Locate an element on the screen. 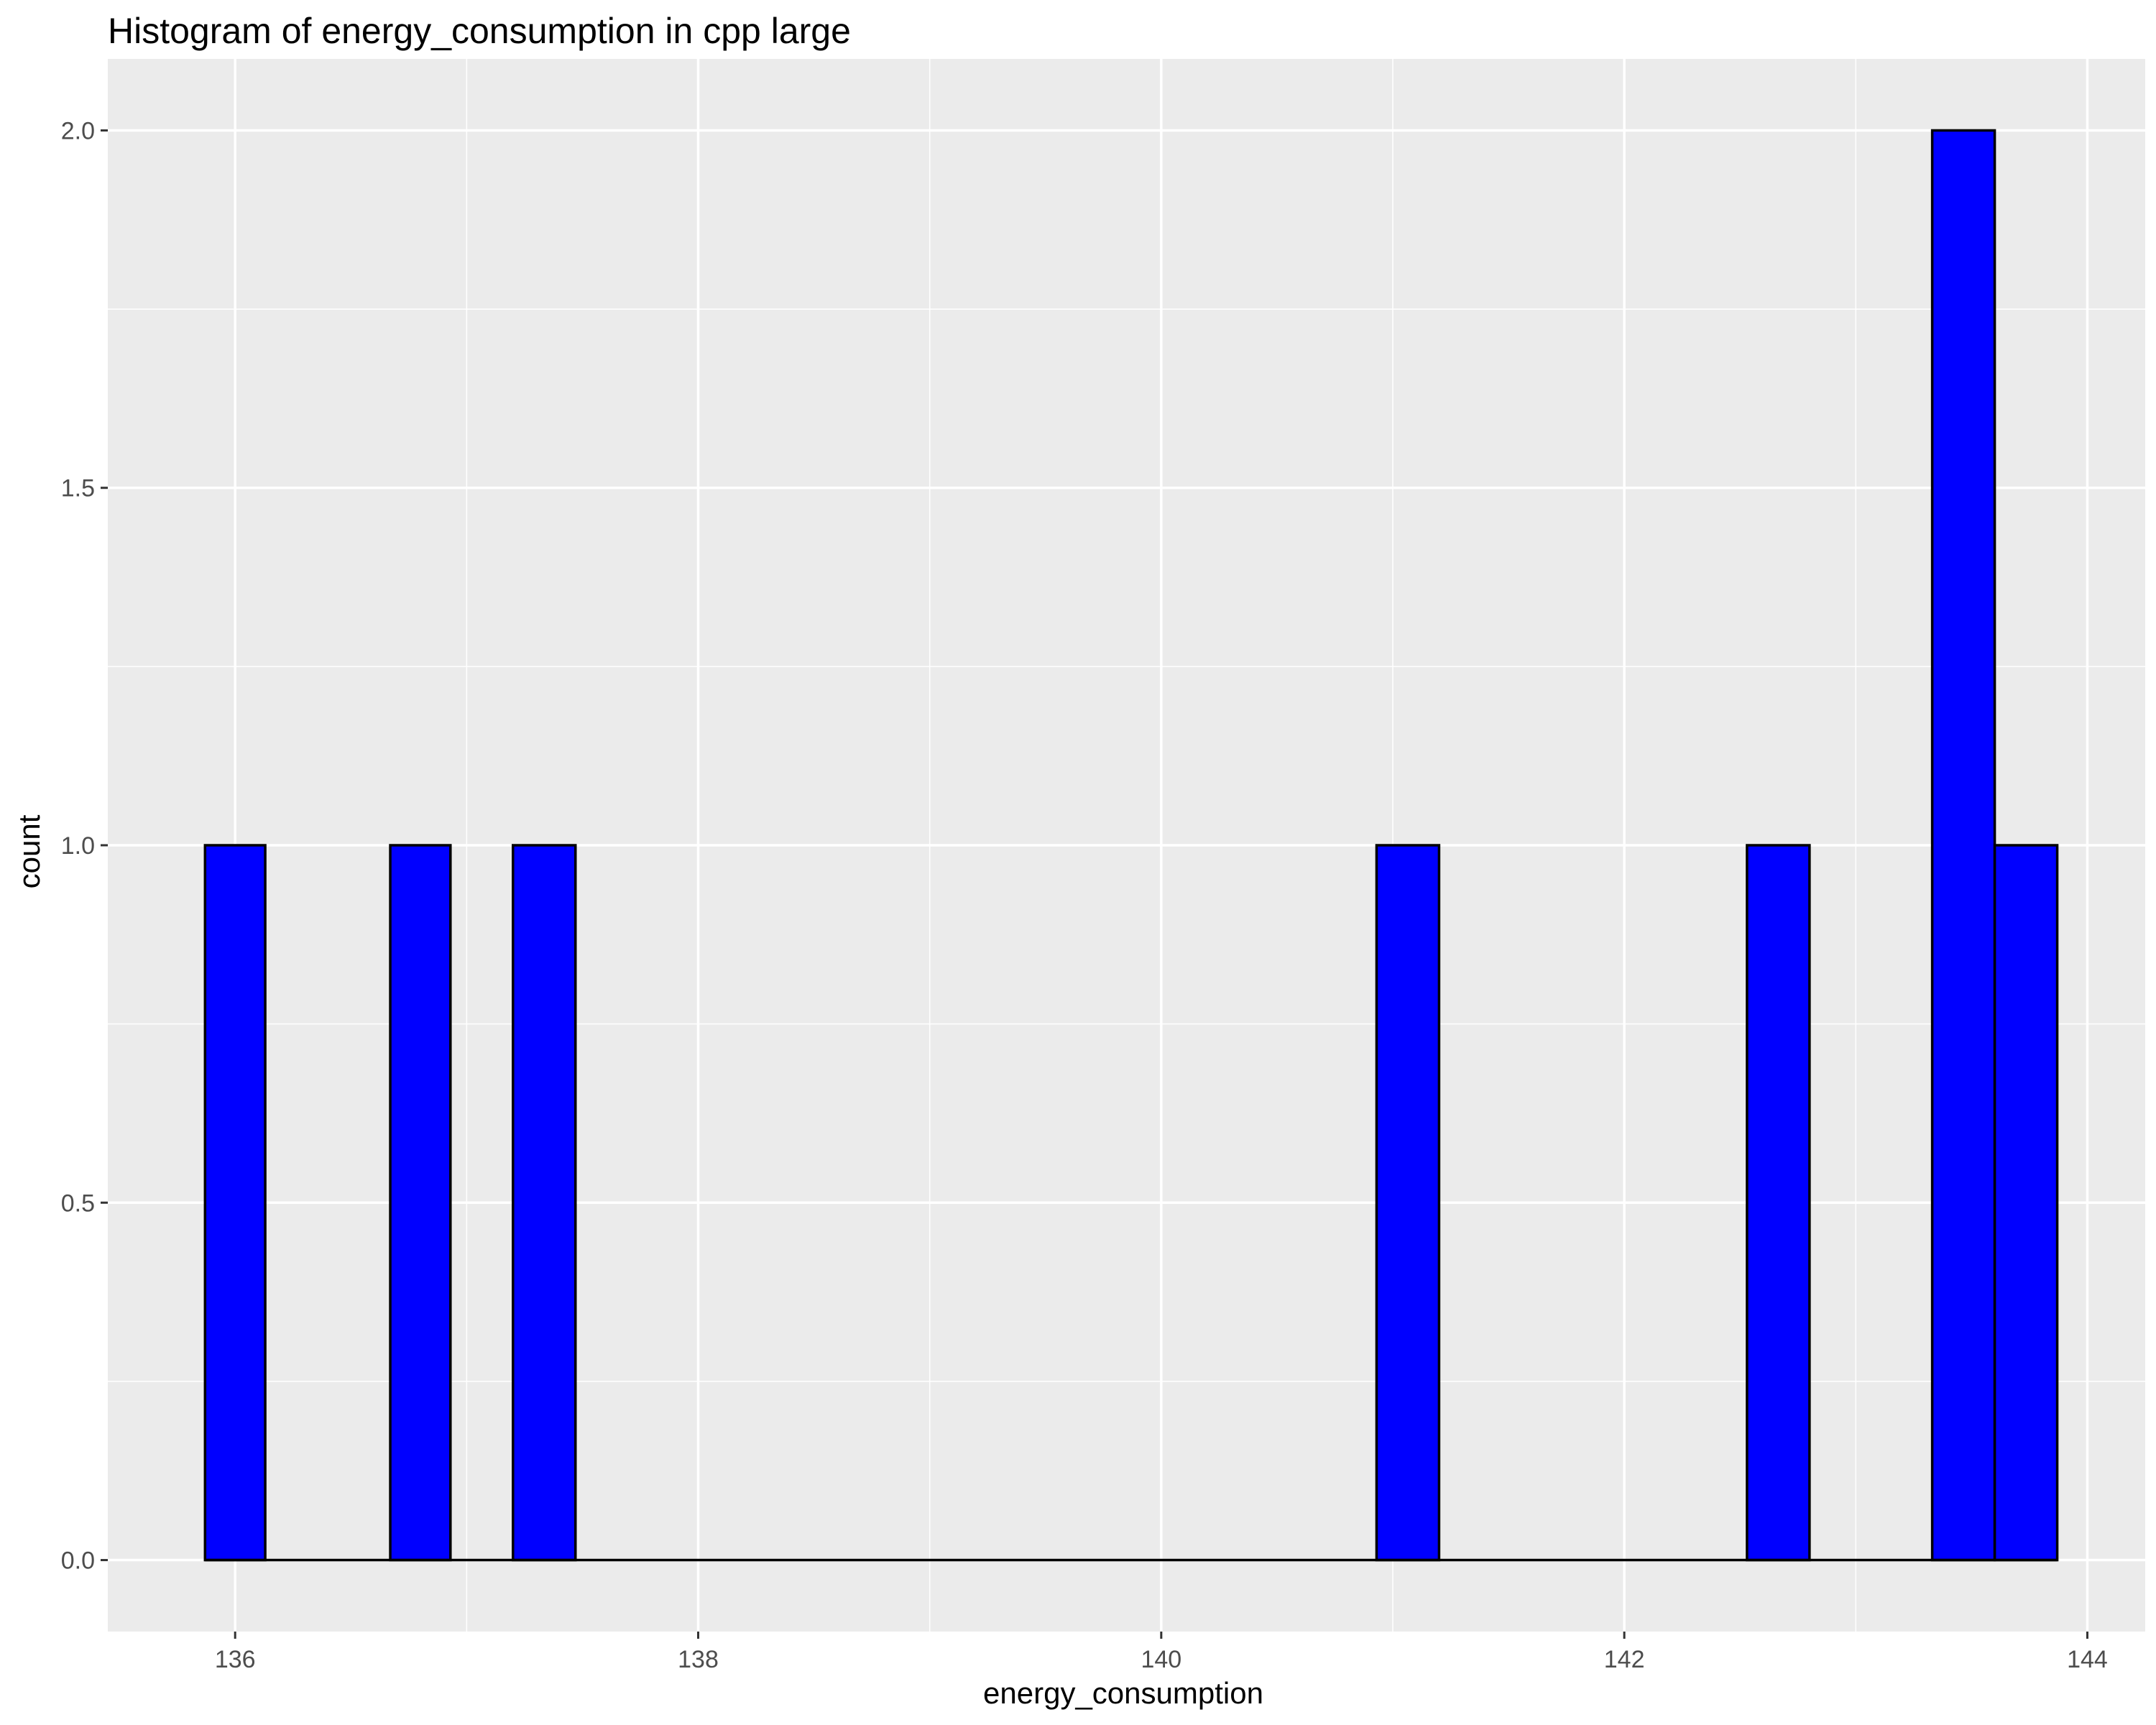 The height and width of the screenshot is (1725, 2156). x-axis-title: energy_consumption is located at coordinates (1123, 1693).